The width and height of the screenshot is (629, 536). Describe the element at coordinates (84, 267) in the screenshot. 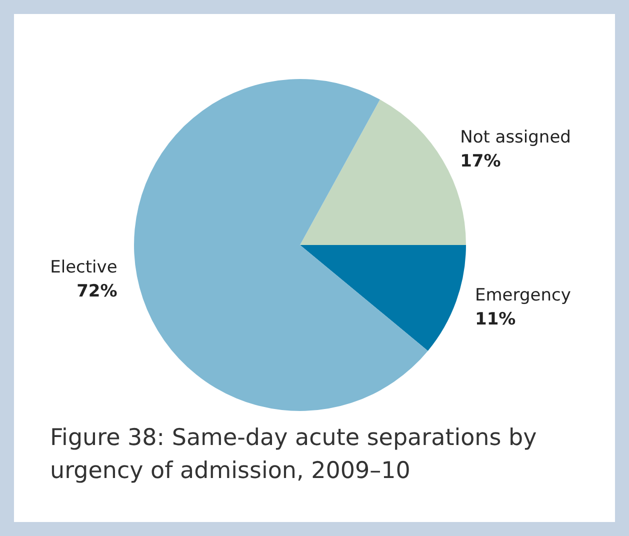

I see `slice-label: Elective` at that location.